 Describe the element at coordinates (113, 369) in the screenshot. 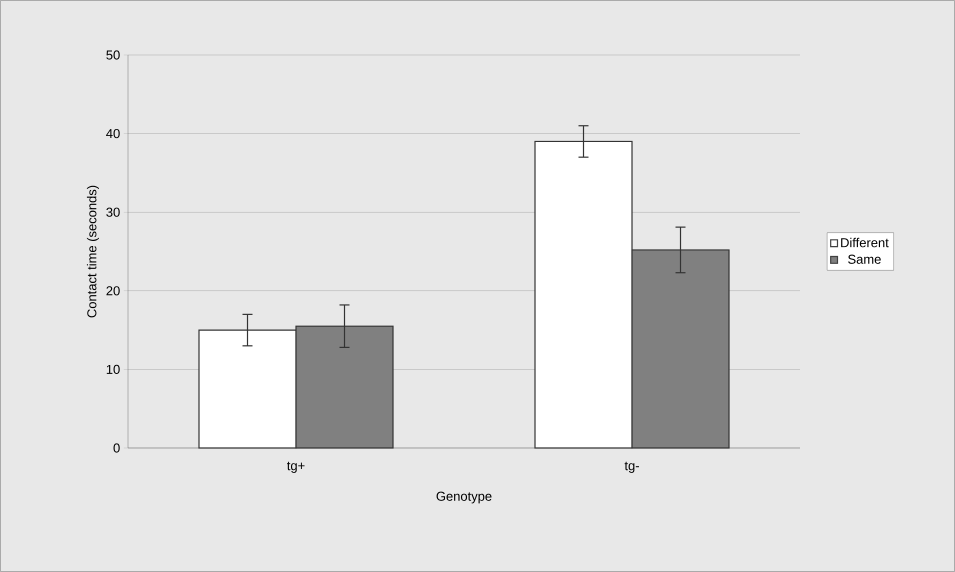

I see `y-tick-label: 10` at that location.